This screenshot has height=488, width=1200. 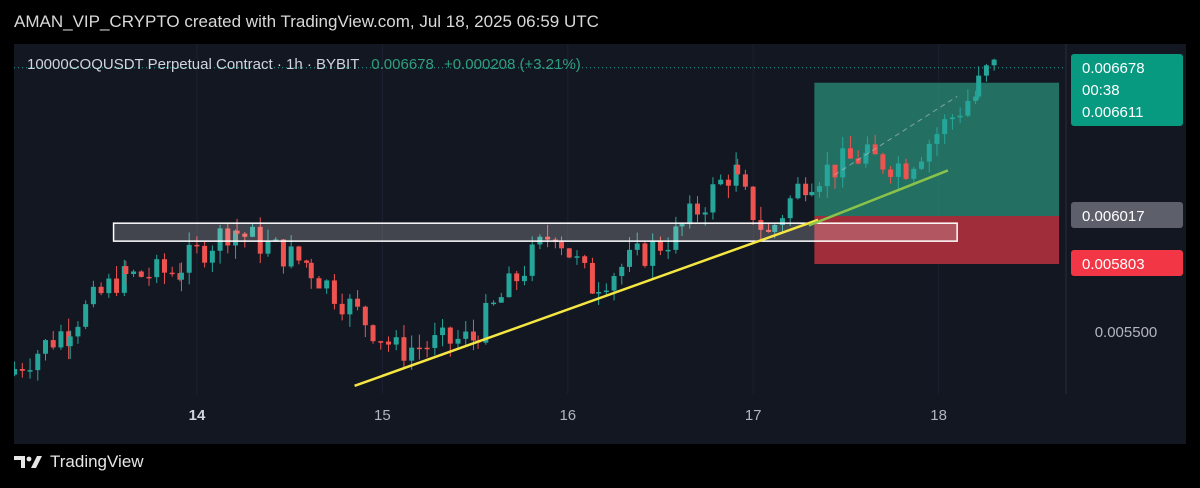 What do you see at coordinates (753, 415) in the screenshot?
I see `x-axis-tick-label: 17` at bounding box center [753, 415].